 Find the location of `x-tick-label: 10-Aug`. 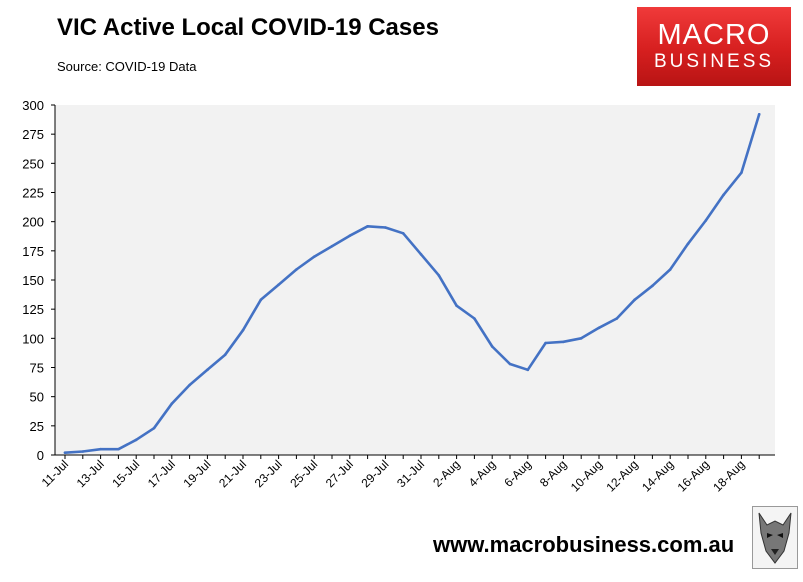

x-tick-label: 10-Aug is located at coordinates (586, 475).